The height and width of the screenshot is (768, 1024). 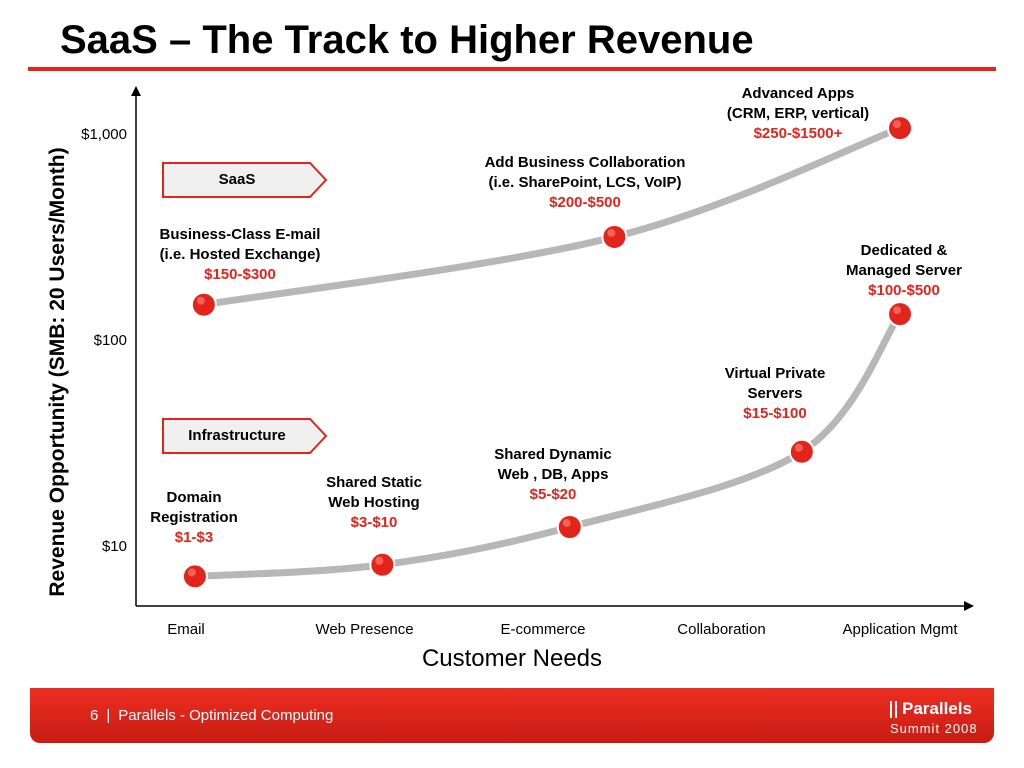 What do you see at coordinates (186, 629) in the screenshot?
I see `x-tick-label: Email` at bounding box center [186, 629].